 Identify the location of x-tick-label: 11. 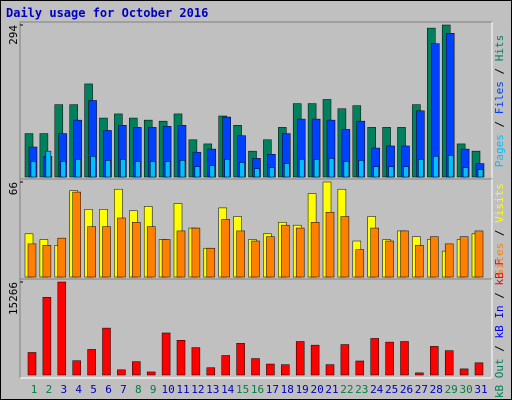
(182, 389).